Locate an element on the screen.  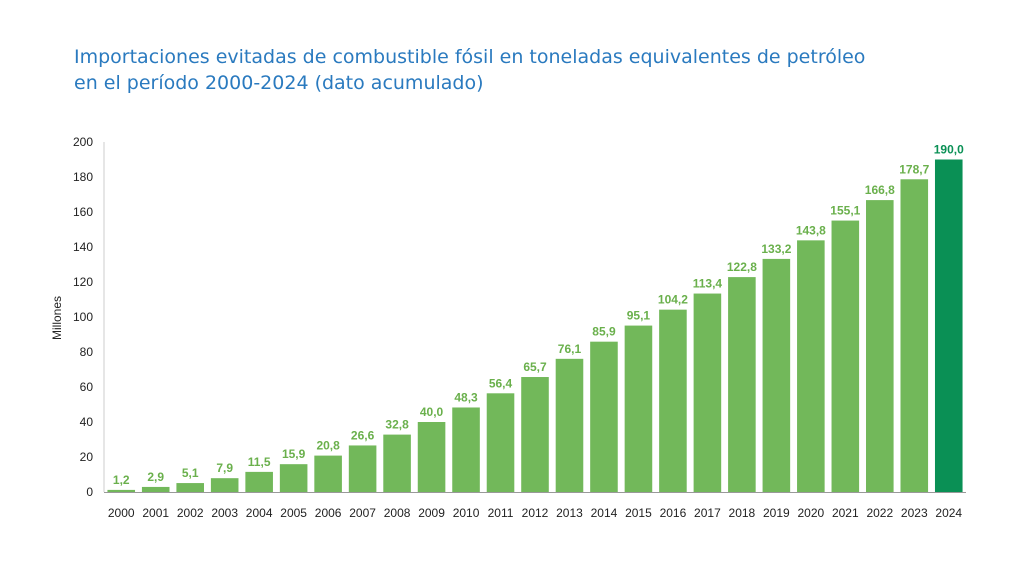
x-tick-label: 2001 is located at coordinates (155, 513).